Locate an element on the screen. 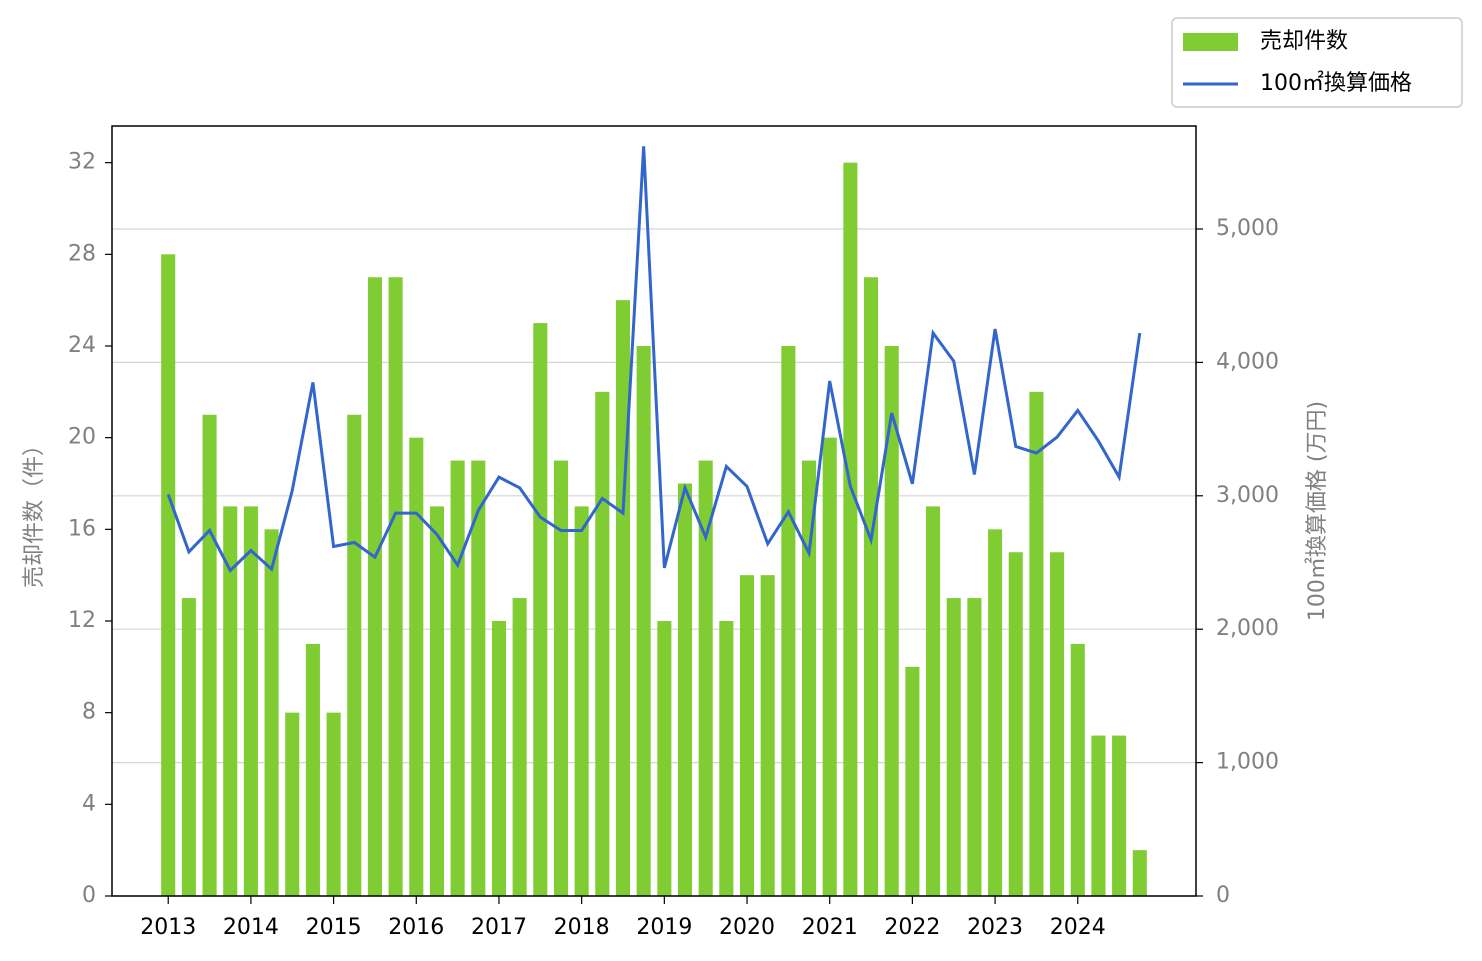 The width and height of the screenshot is (1482, 961). y-tick-label: 24 is located at coordinates (82, 345).